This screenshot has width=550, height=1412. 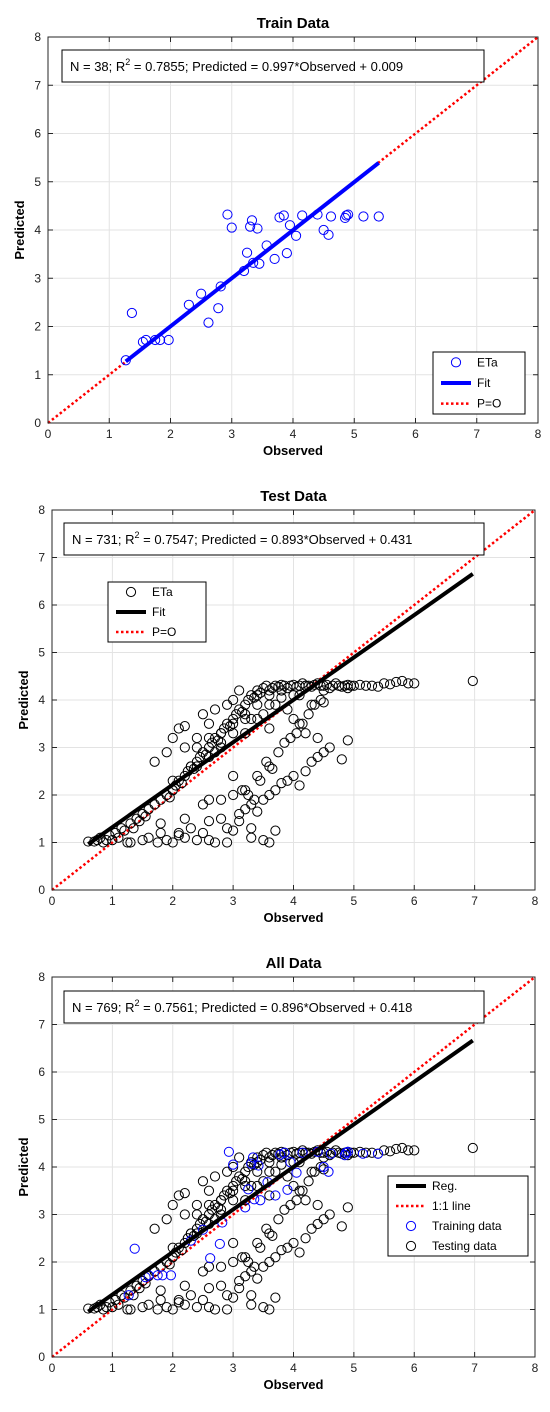 What do you see at coordinates (458, 1216) in the screenshot?
I see `legend-box` at bounding box center [458, 1216].